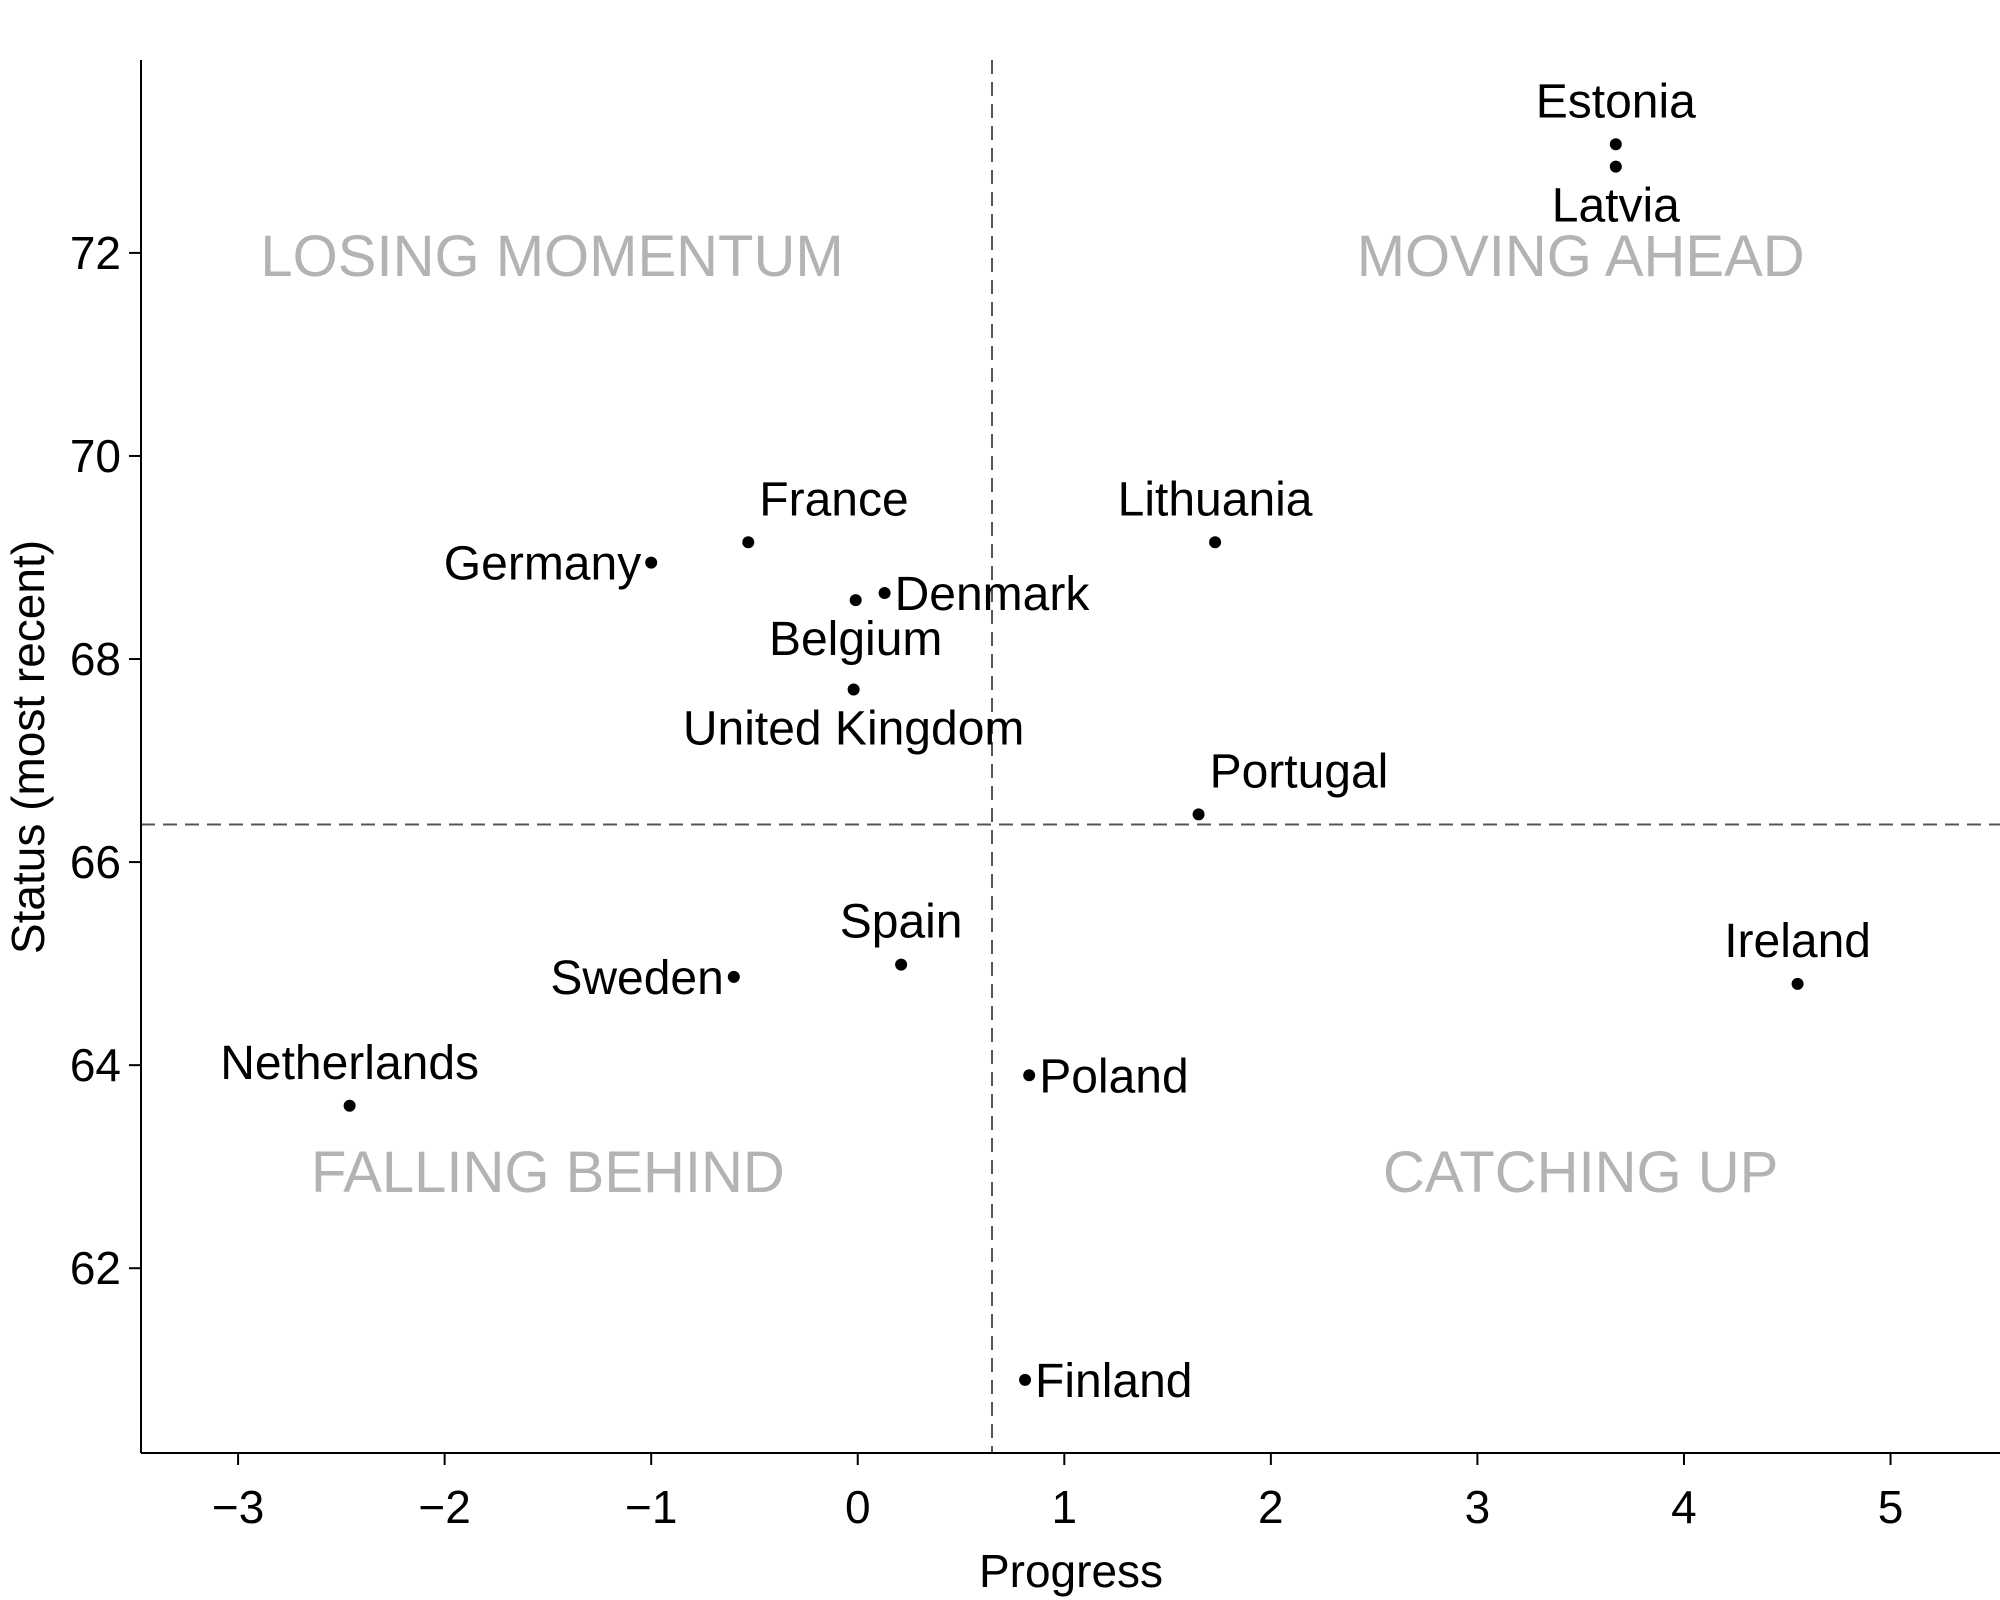 The height and width of the screenshot is (1600, 2000). Describe the element at coordinates (1299, 771) in the screenshot. I see `point-label: Portugal` at that location.